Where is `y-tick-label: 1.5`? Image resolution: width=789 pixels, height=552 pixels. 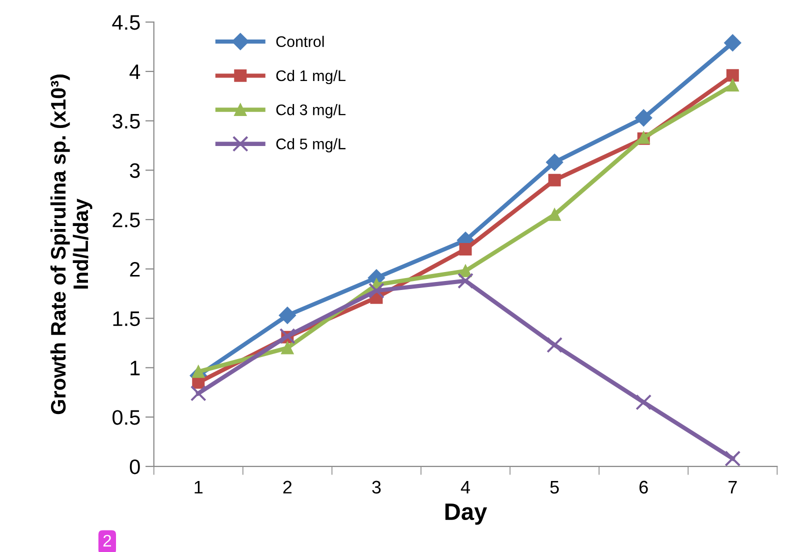
y-tick-label: 1.5 is located at coordinates (126, 319).